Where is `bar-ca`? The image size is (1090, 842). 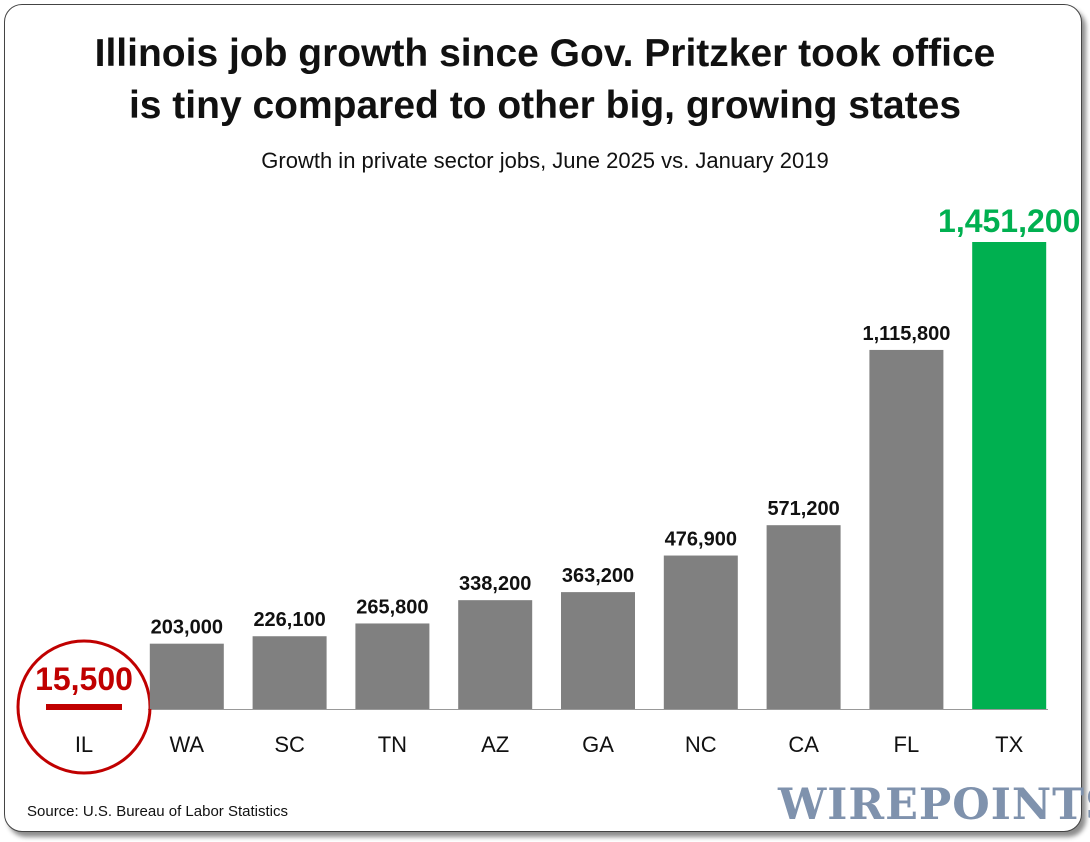 bar-ca is located at coordinates (803, 617).